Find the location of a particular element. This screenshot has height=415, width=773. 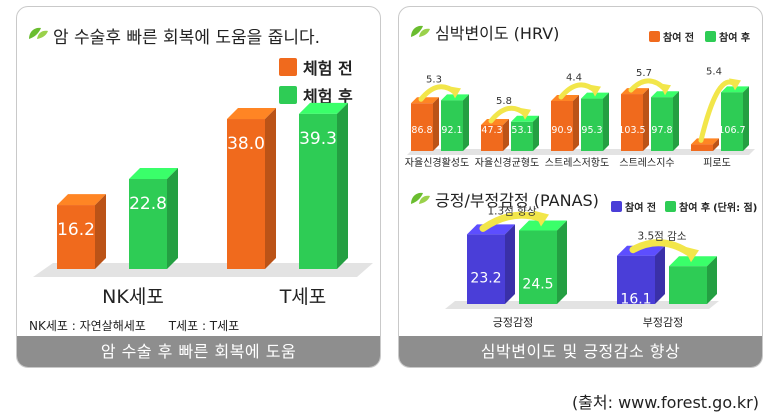

hrv-bar-0-1-side is located at coordinates (466, 122).